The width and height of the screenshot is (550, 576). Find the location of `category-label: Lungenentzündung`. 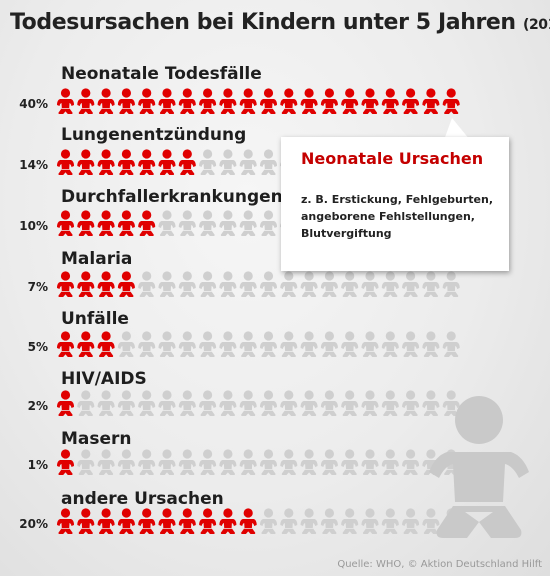

category-label: Lungenentzündung is located at coordinates (154, 135).